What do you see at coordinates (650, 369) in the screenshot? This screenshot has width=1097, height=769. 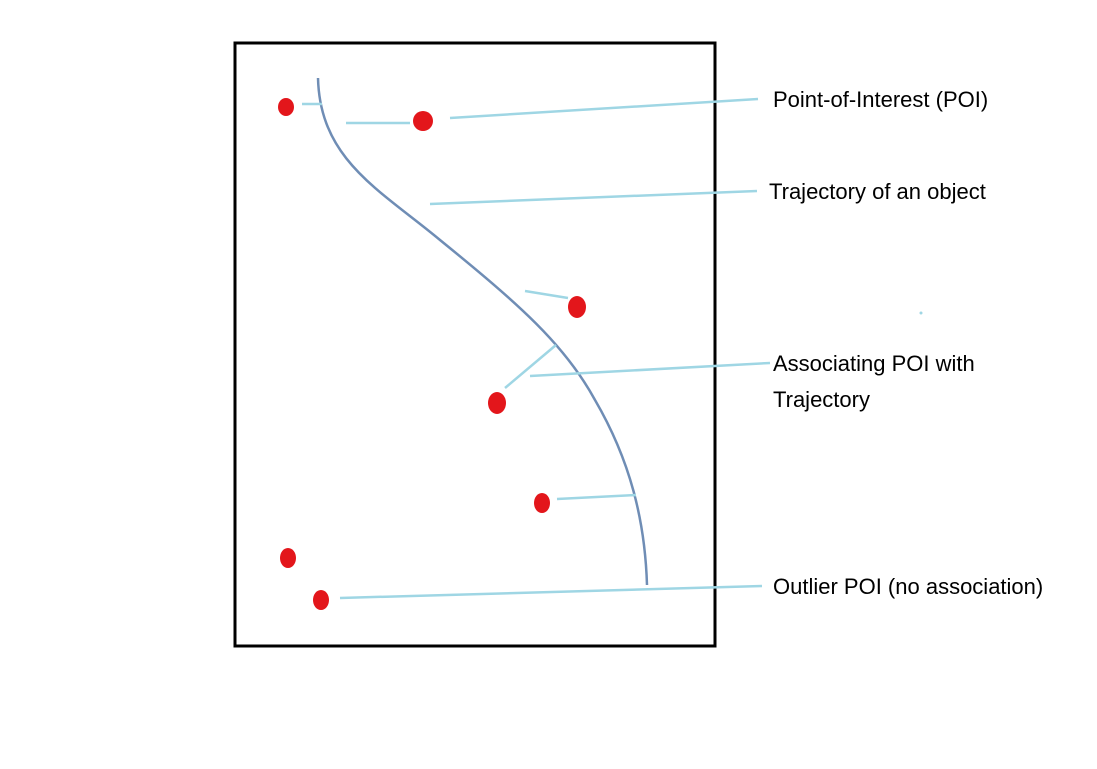 I see `leader-associating` at bounding box center [650, 369].